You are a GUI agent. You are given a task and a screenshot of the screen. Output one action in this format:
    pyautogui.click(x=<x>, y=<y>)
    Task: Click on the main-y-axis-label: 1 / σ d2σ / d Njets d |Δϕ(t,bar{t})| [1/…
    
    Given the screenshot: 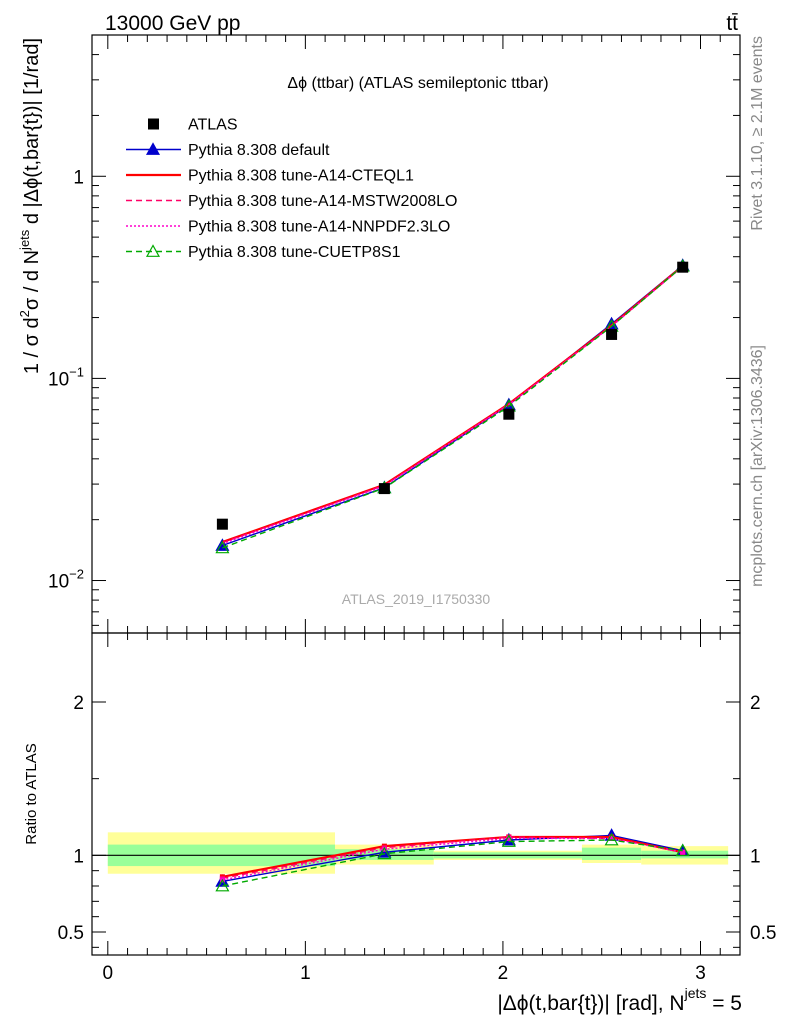 What is the action you would take?
    pyautogui.click(x=30, y=206)
    